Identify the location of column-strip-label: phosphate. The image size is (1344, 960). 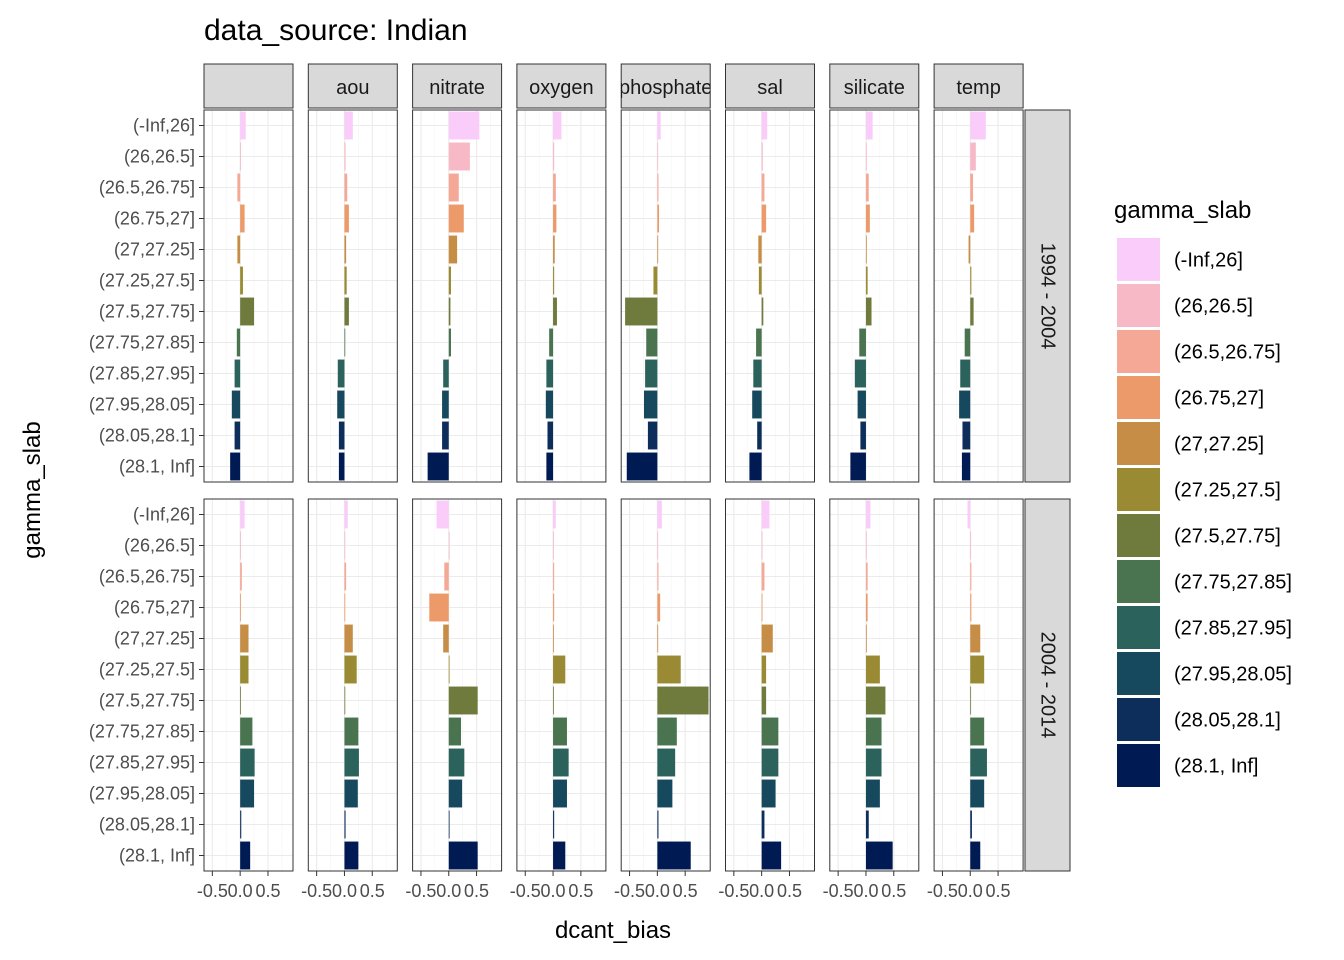
(665, 88).